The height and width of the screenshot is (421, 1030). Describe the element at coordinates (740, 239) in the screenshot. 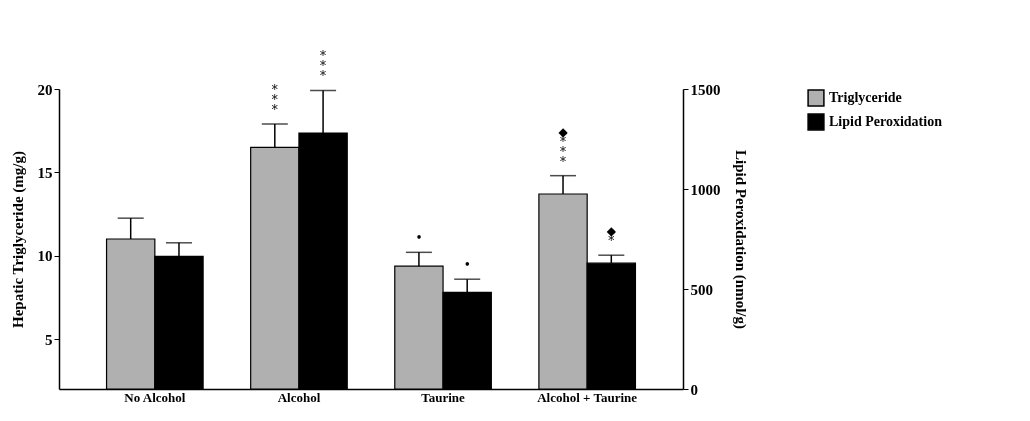

I see `y2-axis-title: Lipid Peroxidation (nmol/g)` at that location.